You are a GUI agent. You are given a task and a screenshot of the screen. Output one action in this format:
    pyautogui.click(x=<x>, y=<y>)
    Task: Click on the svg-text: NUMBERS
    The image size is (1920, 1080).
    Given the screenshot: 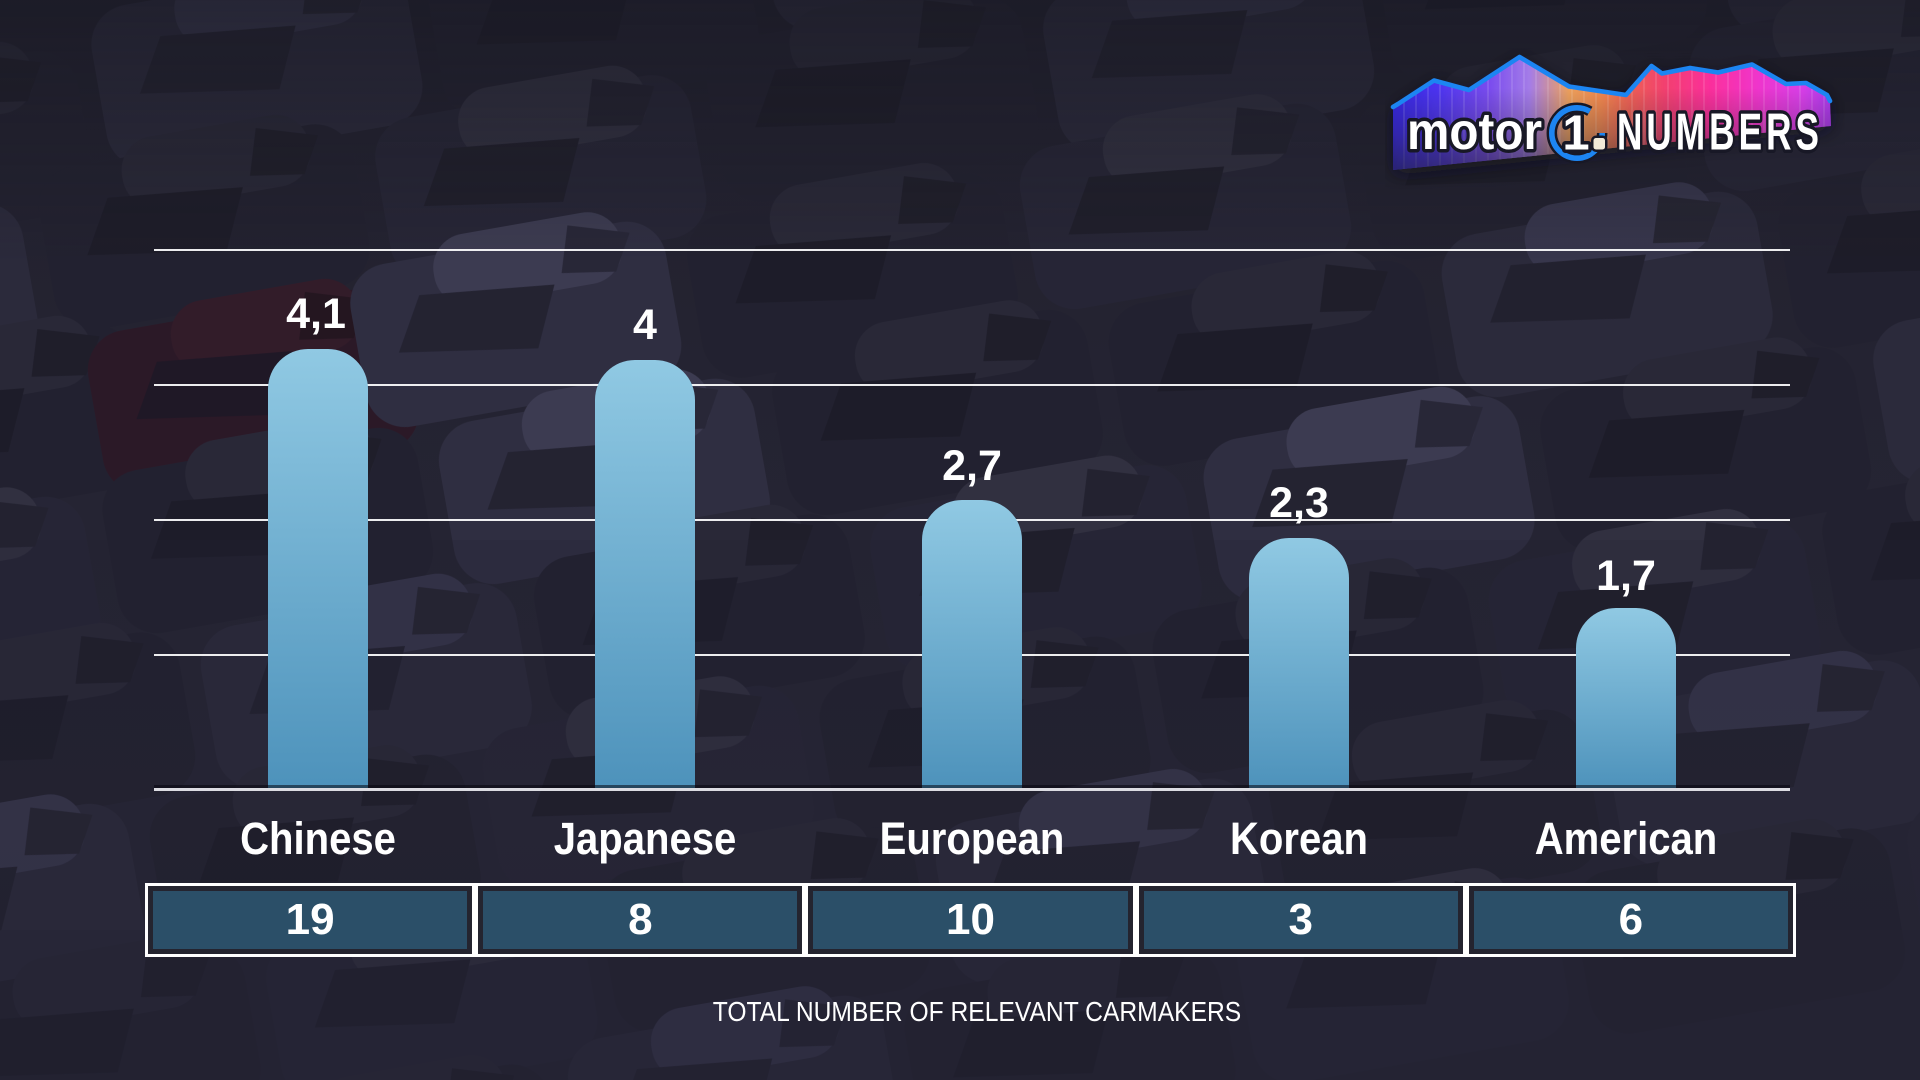 What is the action you would take?
    pyautogui.click(x=1720, y=132)
    